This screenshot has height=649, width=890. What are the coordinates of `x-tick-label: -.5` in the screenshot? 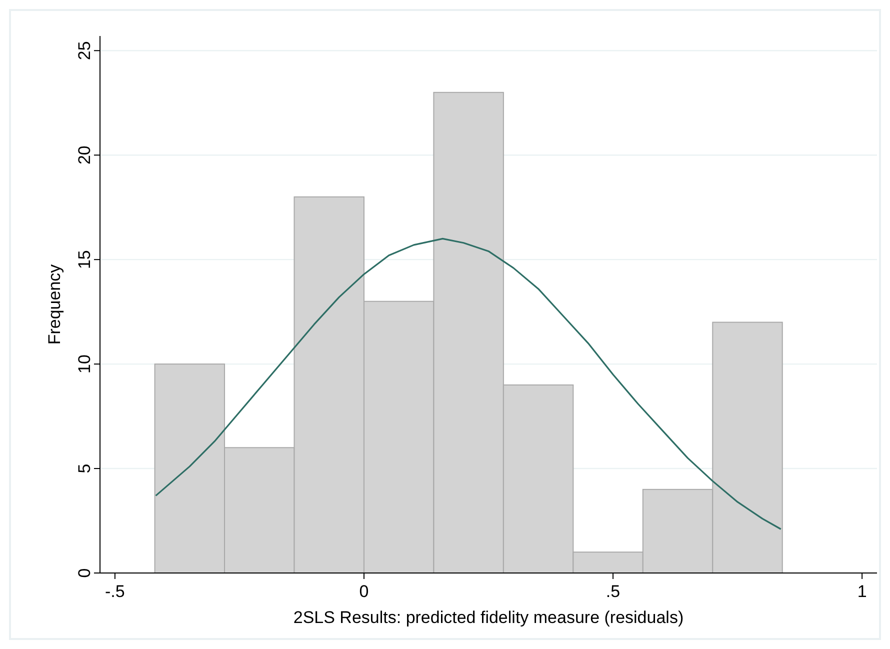 It's located at (115, 591).